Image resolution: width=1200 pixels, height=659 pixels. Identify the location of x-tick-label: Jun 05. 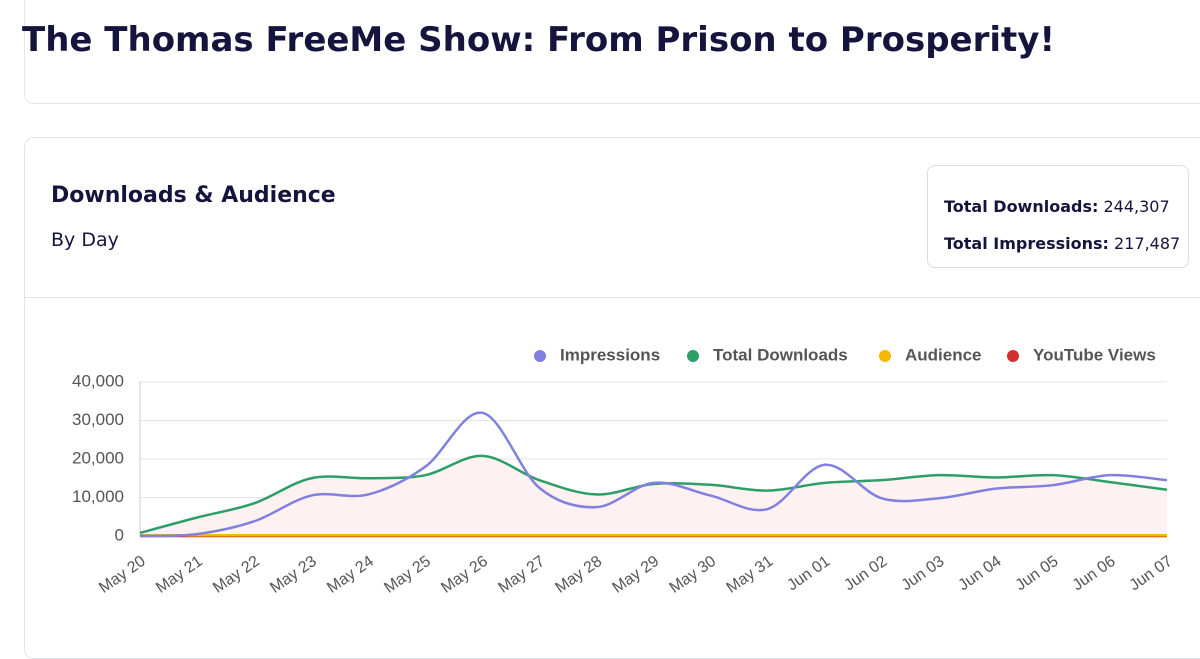
(1036, 574).